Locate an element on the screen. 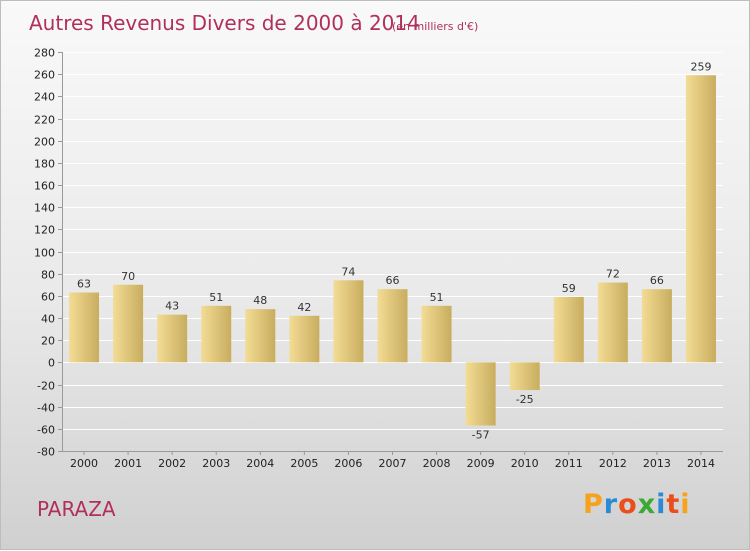 The height and width of the screenshot is (551, 750). x-tick-label-2002: 2002 is located at coordinates (172, 463).